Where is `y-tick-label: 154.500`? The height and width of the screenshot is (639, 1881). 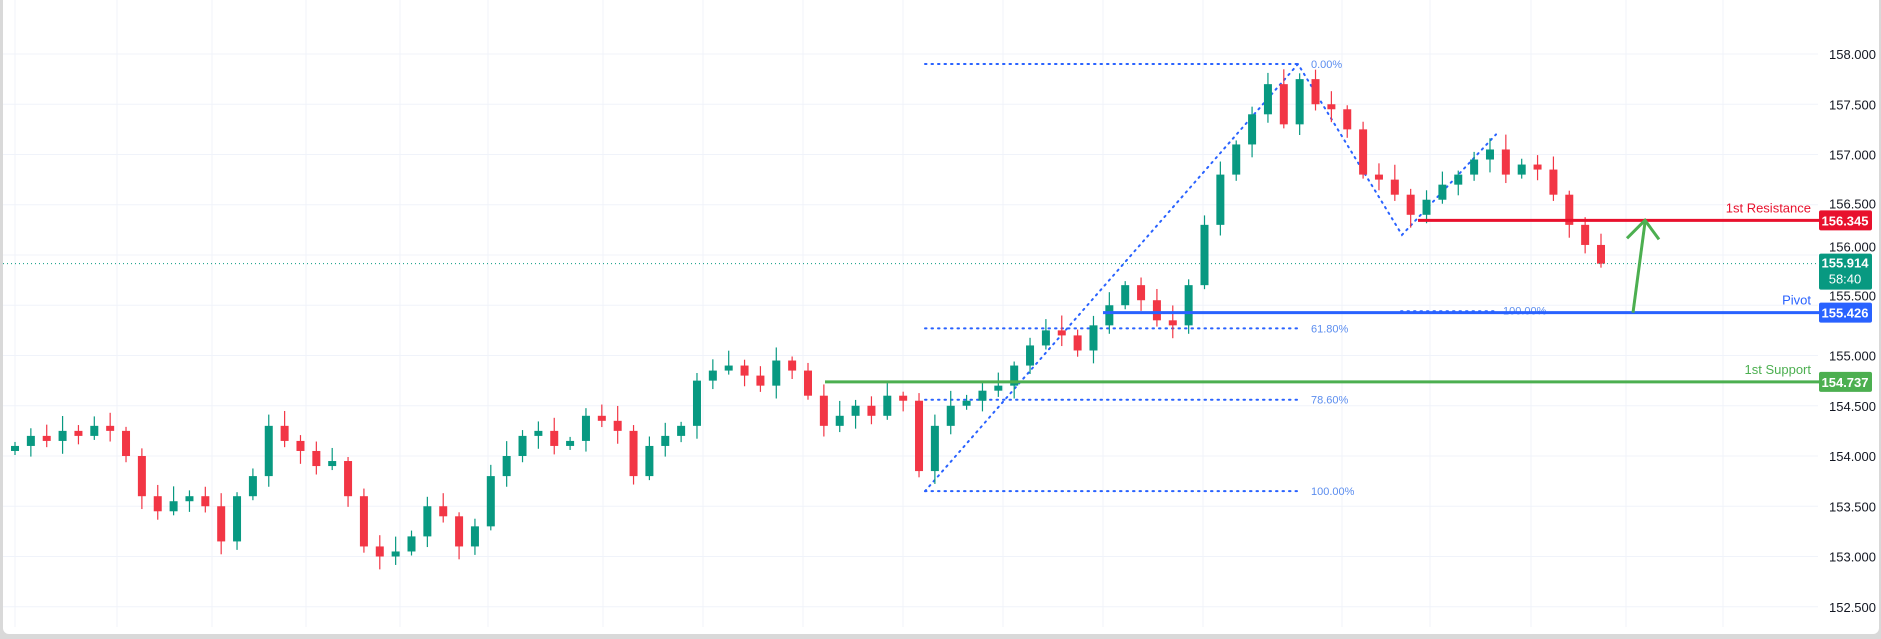 y-tick-label: 154.500 is located at coordinates (1852, 406).